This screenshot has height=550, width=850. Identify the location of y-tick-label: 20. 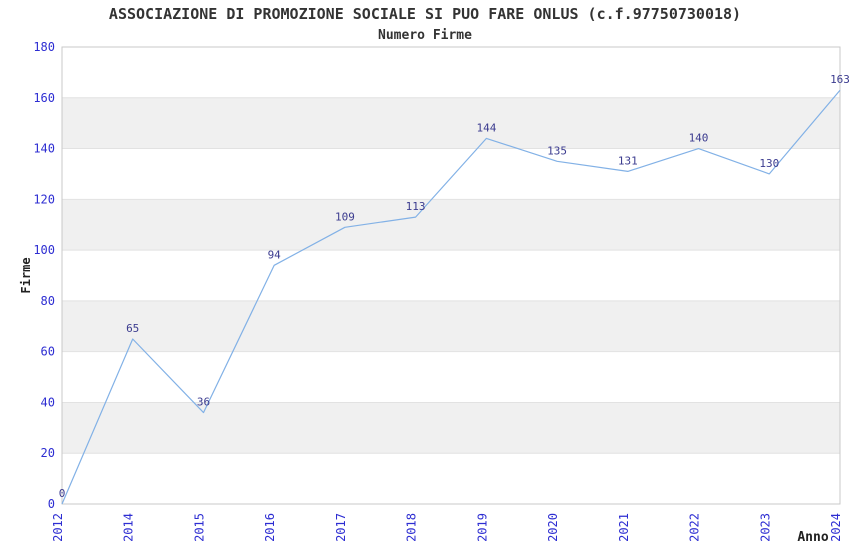
(48, 453).